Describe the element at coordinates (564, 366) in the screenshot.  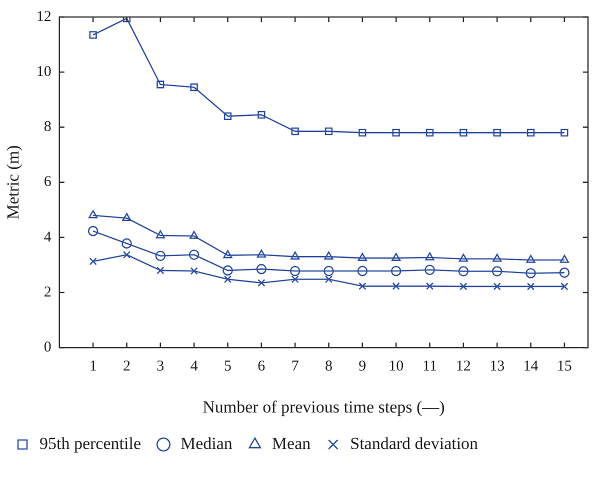
I see `x-tick-label: 15` at that location.